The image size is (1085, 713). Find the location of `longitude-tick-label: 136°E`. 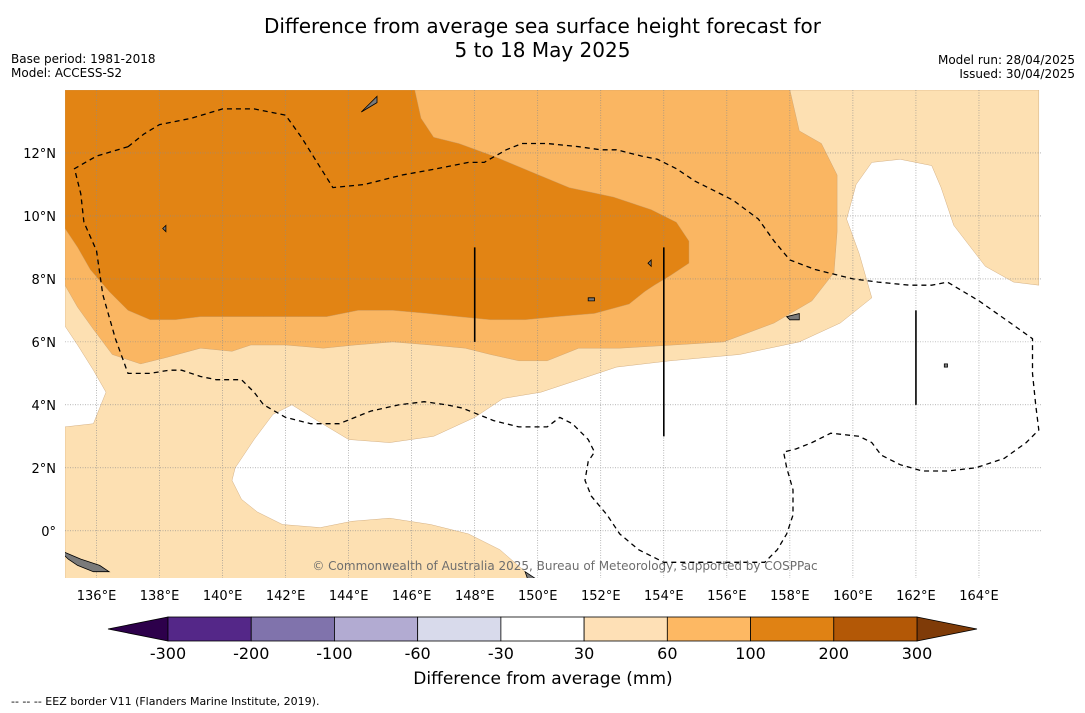

longitude-tick-label: 136°E is located at coordinates (97, 596).